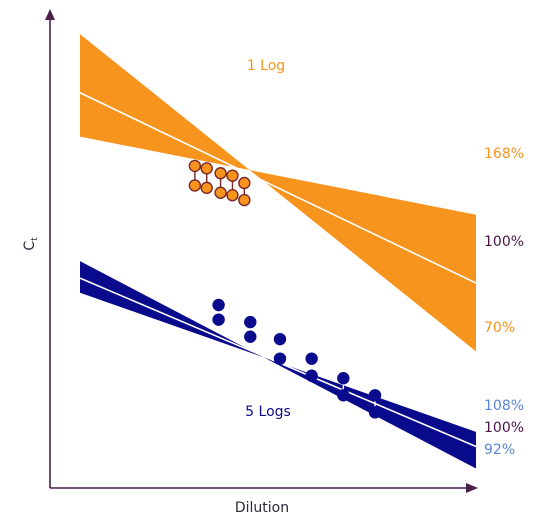 This screenshot has width=560, height=520. What do you see at coordinates (472, 488) in the screenshot?
I see `x-axis-arrow-icon` at bounding box center [472, 488].